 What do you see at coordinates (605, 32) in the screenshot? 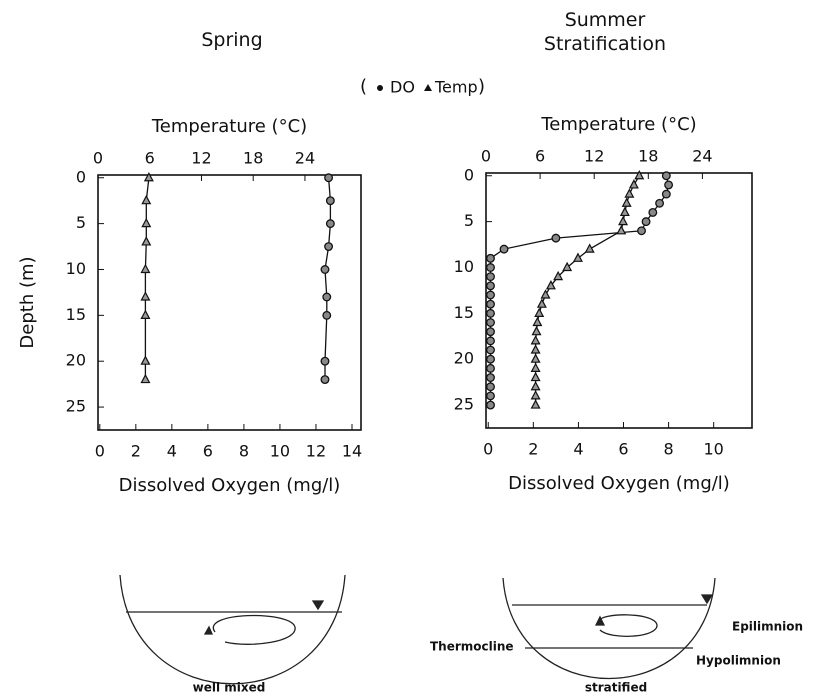
I see `chart-title: Summer Stratification` at bounding box center [605, 32].